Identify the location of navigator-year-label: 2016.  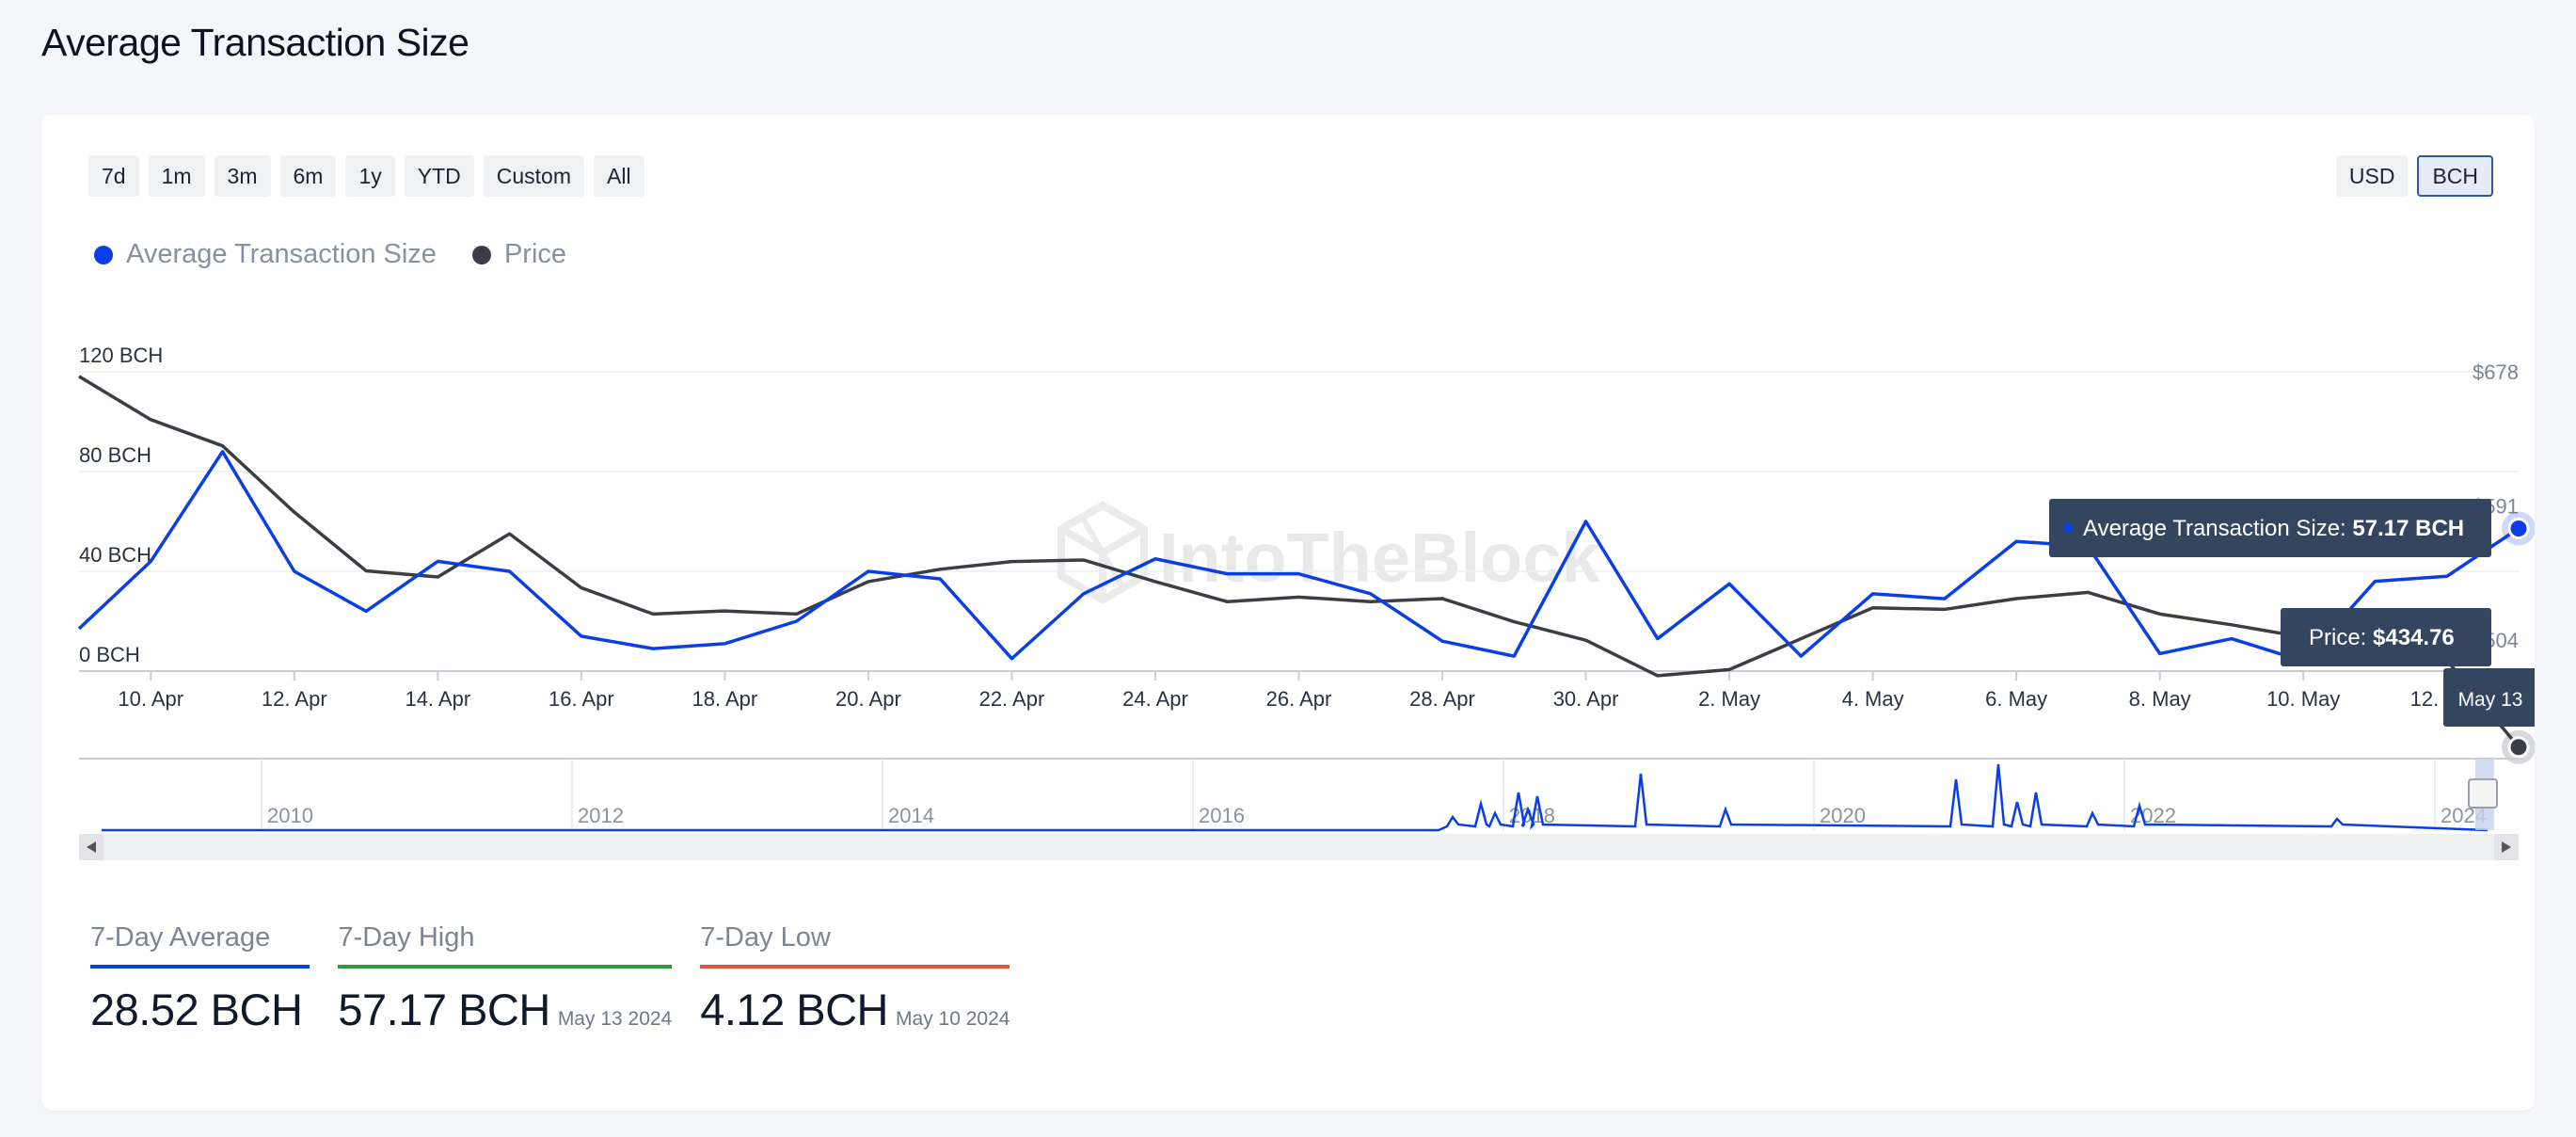
(1222, 816).